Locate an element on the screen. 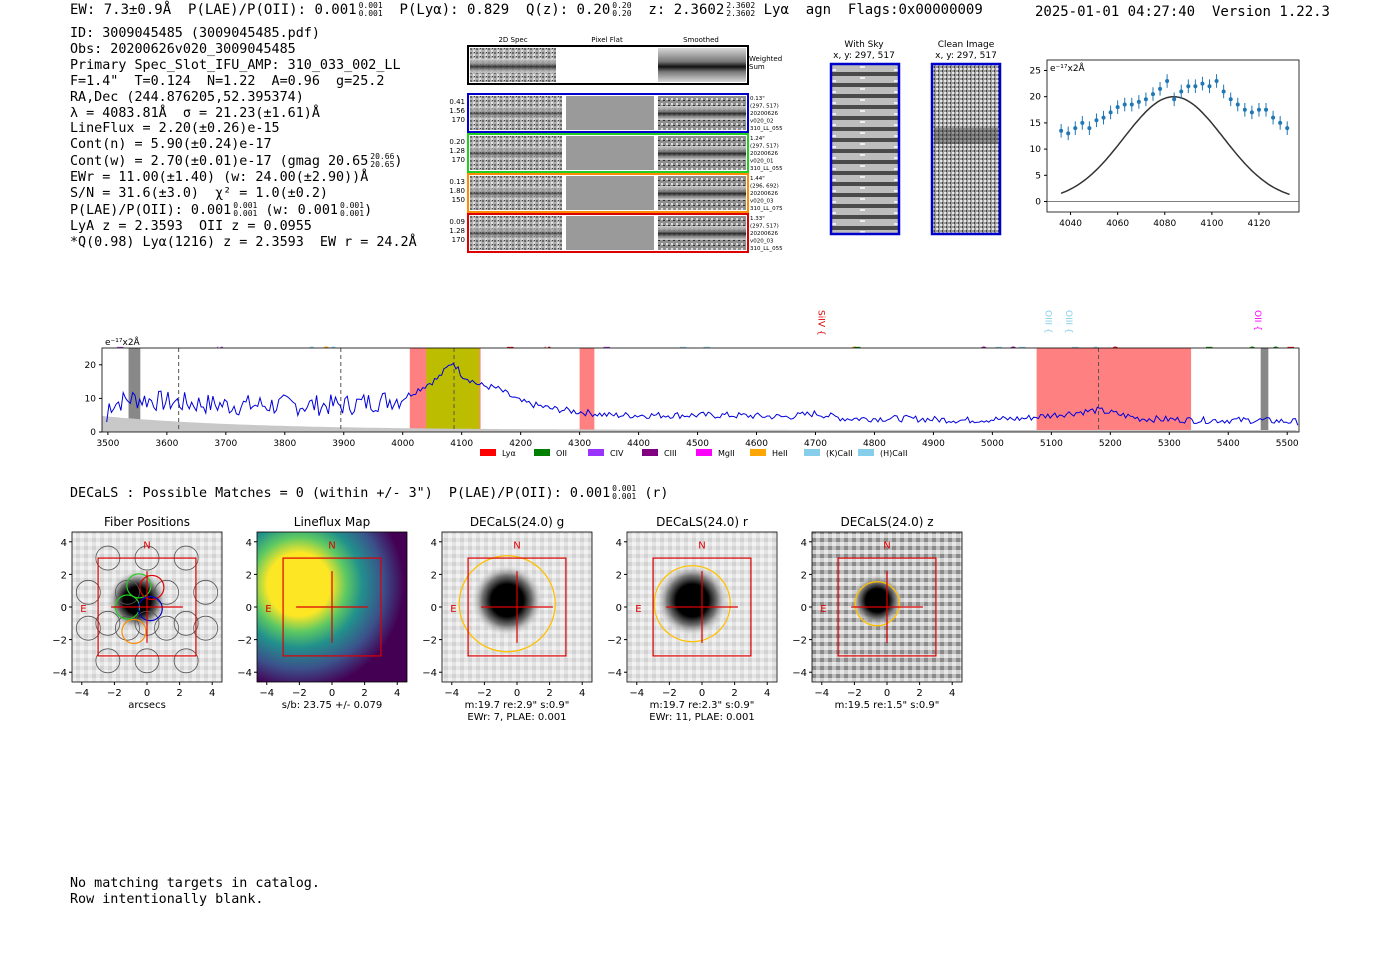 Image resolution: width=1400 pixels, height=953 pixels. cutout-pixelflat is located at coordinates (610, 153).